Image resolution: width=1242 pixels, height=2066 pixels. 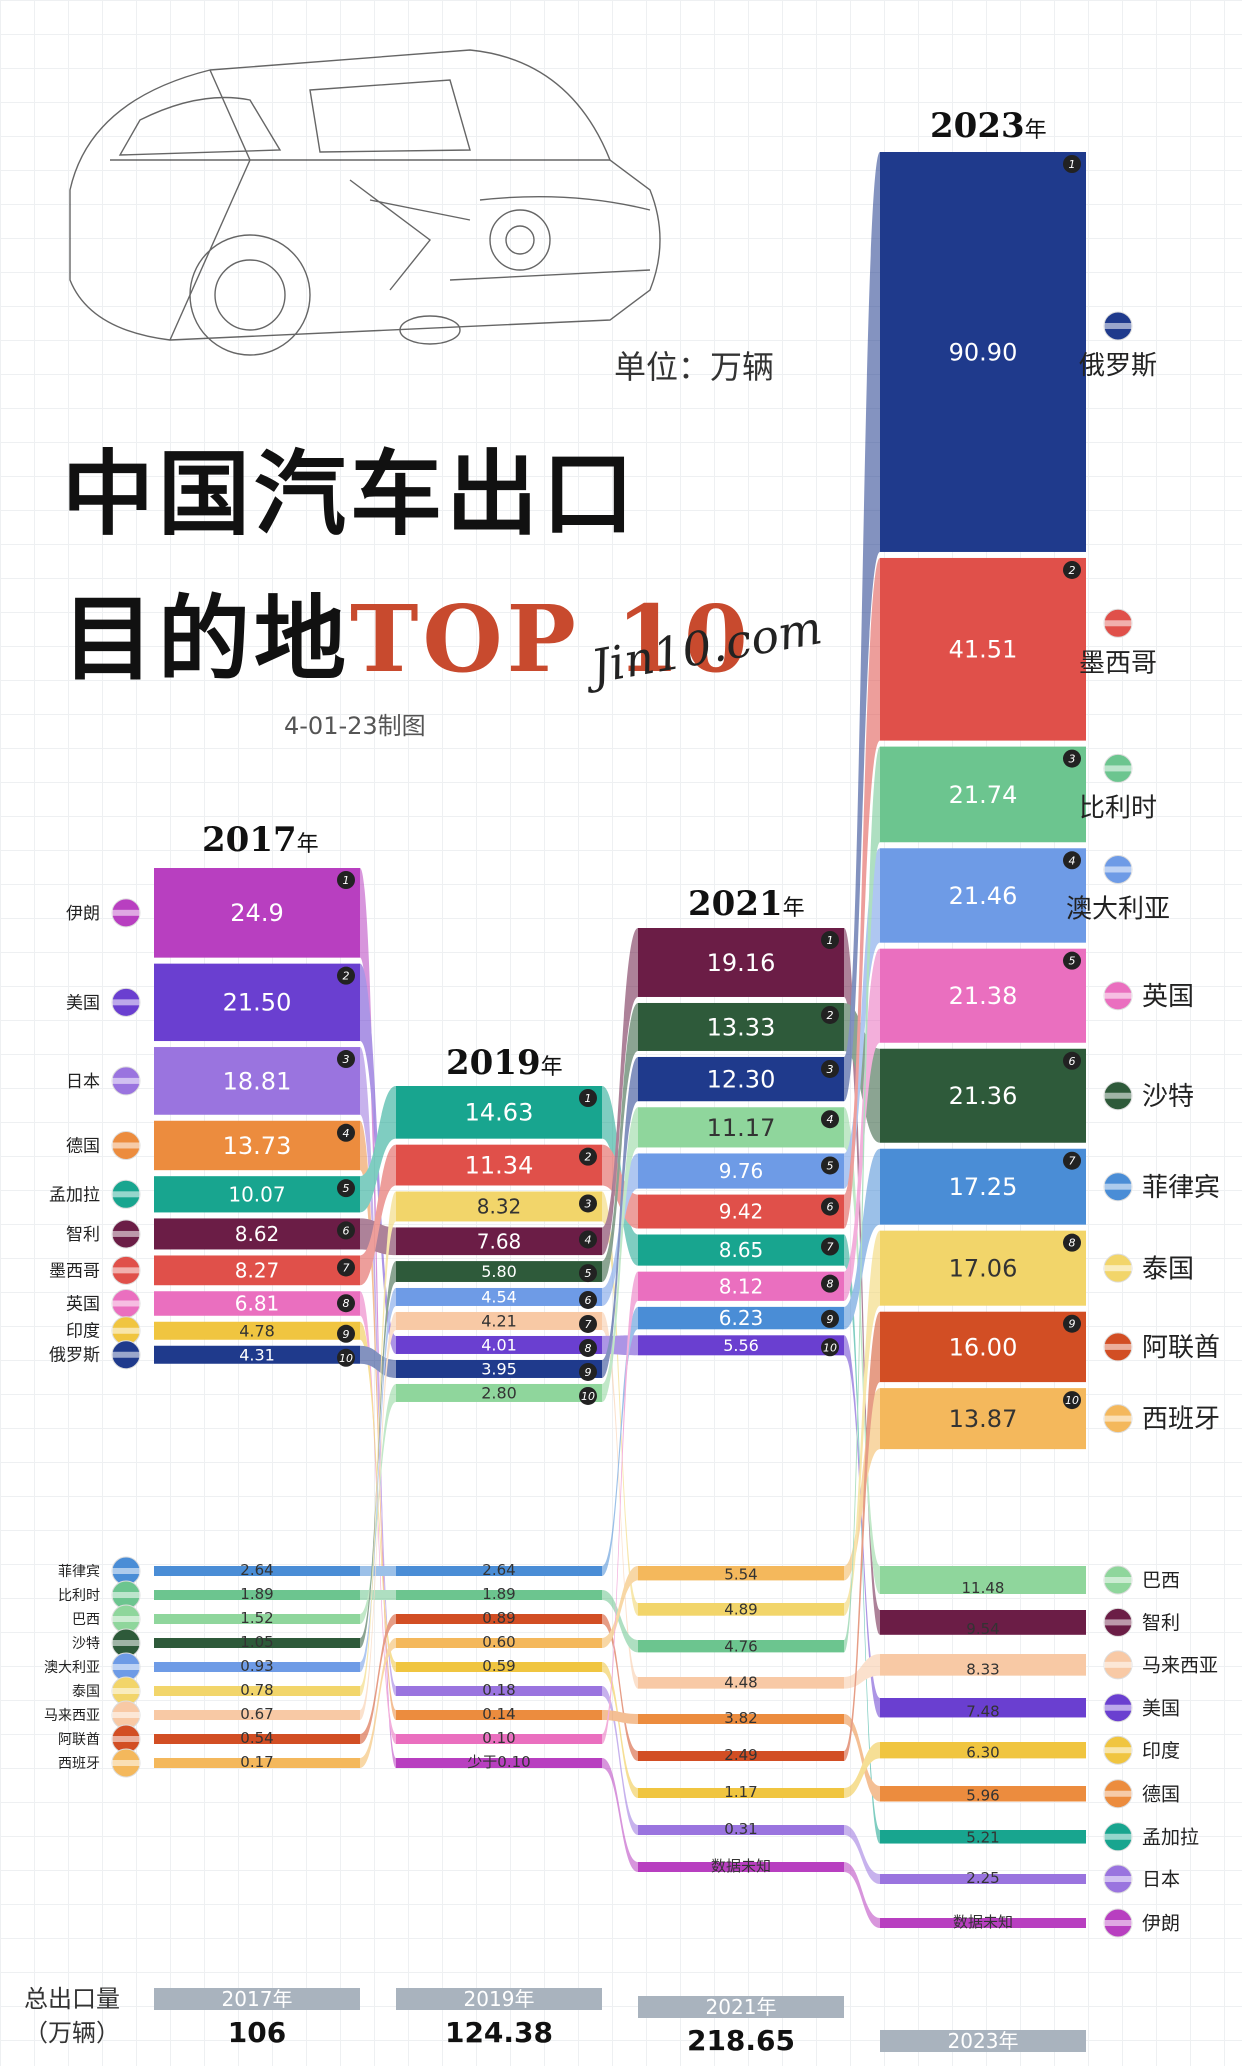 I want to click on year-heading-2021: 2021年, so click(x=746, y=904).